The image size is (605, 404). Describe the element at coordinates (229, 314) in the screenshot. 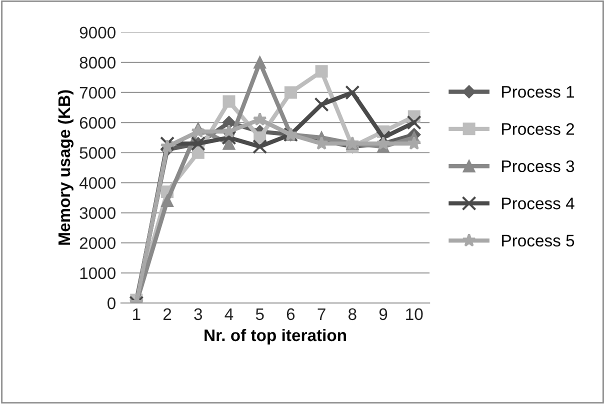

I see `x-tick-label: 4` at that location.